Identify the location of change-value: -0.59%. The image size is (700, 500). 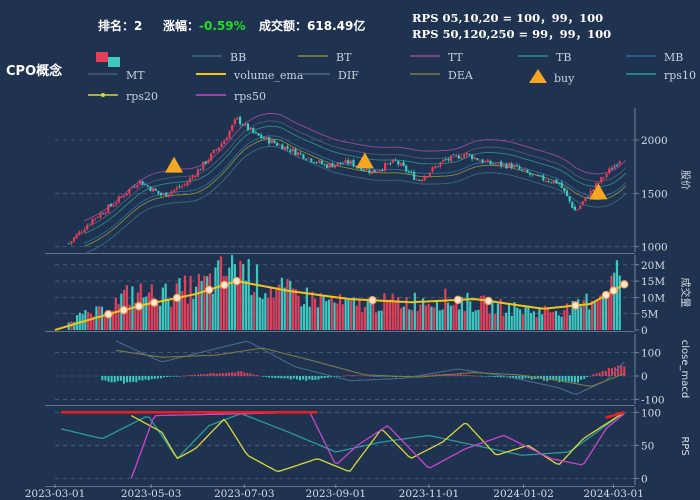
(222, 26).